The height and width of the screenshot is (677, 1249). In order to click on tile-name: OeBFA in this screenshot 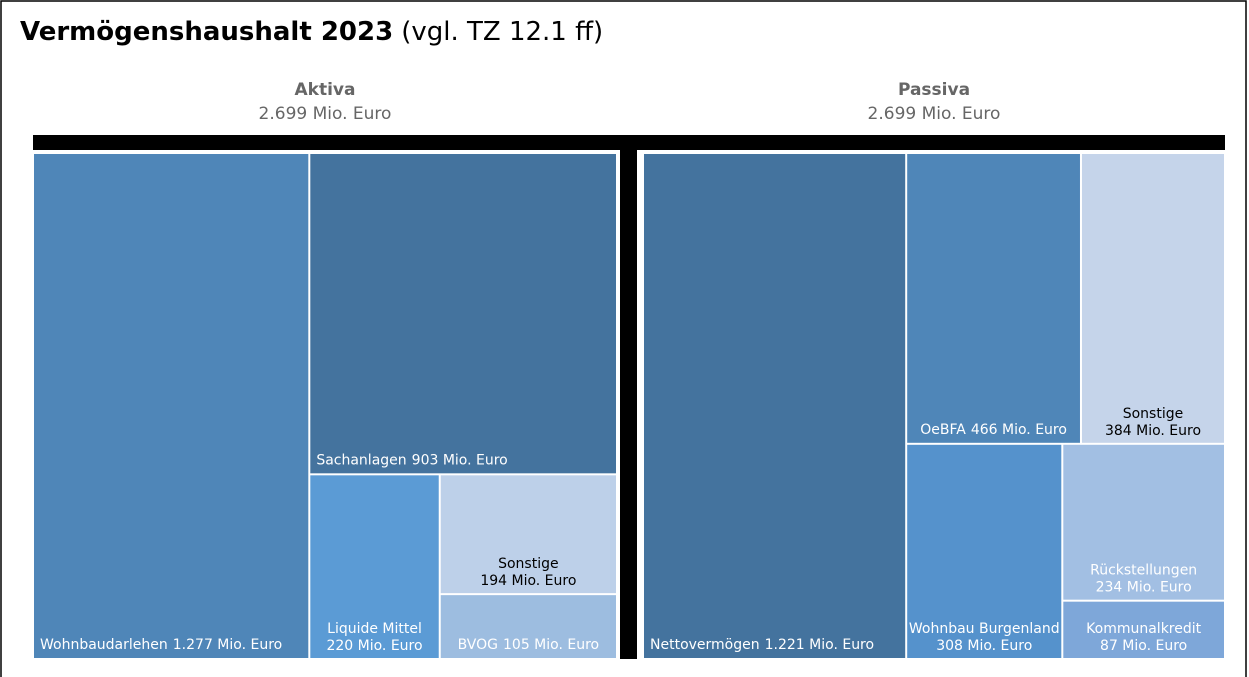, I will do `click(943, 430)`.